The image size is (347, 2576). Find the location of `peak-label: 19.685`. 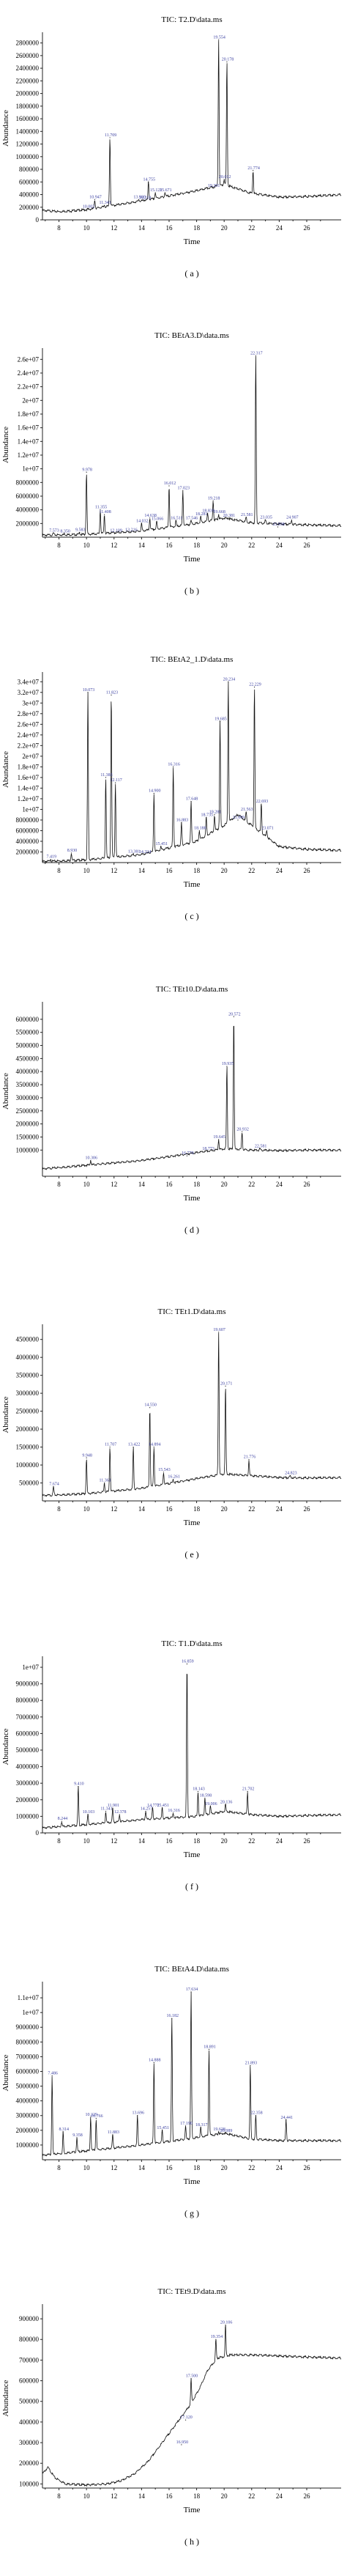

peak-label: 19.685 is located at coordinates (221, 719).